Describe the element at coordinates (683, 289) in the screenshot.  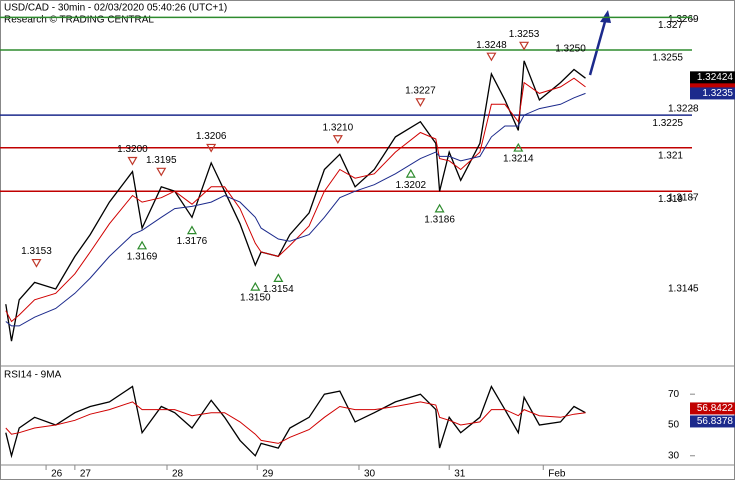
I see `y-tick-label: 1.3145` at that location.